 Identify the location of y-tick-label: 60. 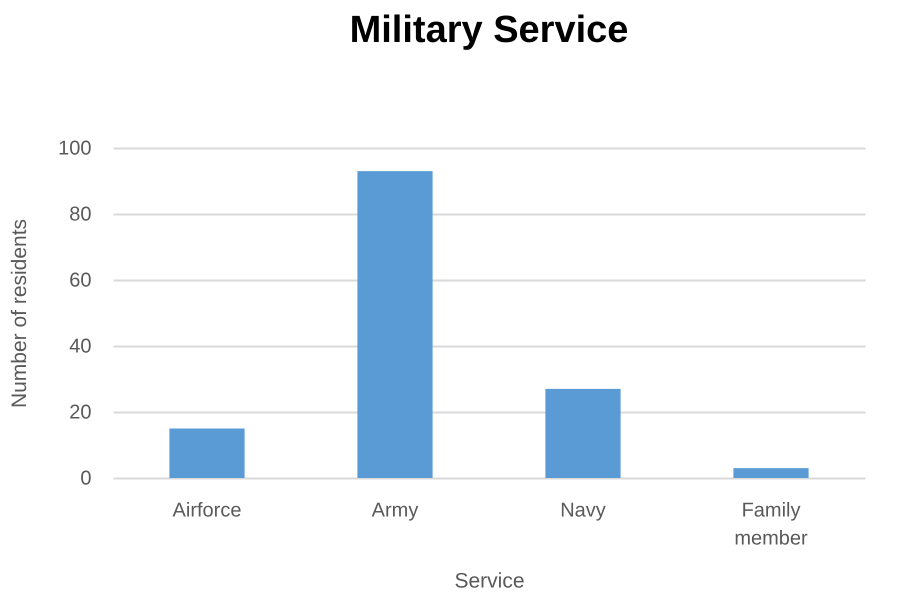
(80, 281).